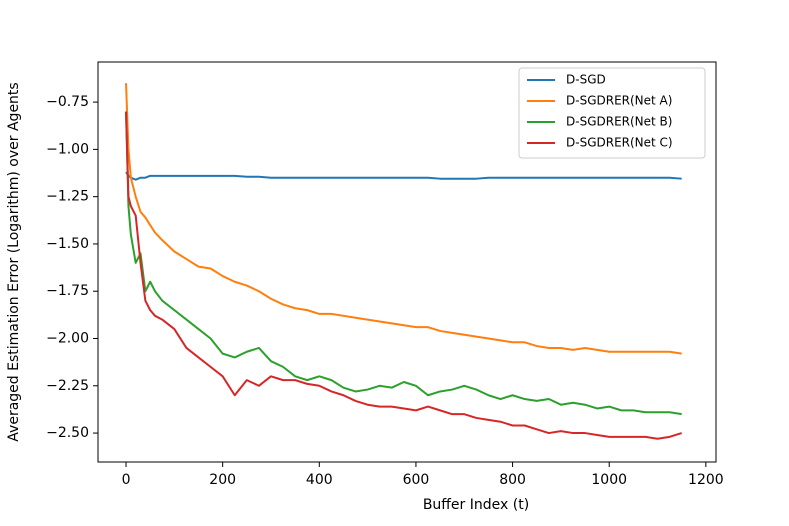  What do you see at coordinates (126, 480) in the screenshot?
I see `x-tick-label: 0` at bounding box center [126, 480].